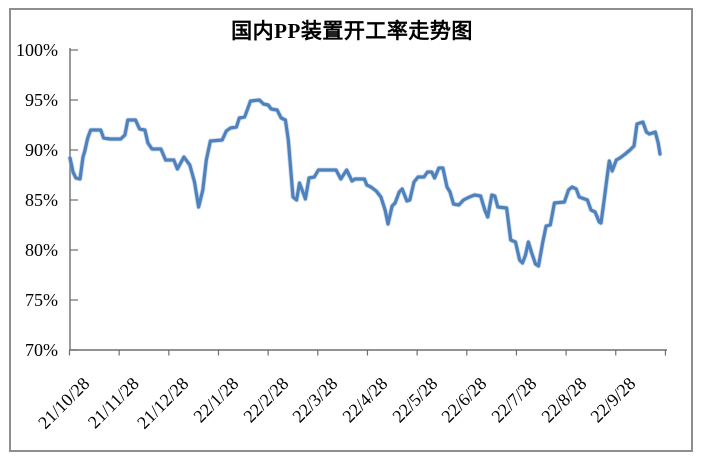 The width and height of the screenshot is (704, 470). I want to click on chart-title: 国内PP装置开工率走势图, so click(352, 31).